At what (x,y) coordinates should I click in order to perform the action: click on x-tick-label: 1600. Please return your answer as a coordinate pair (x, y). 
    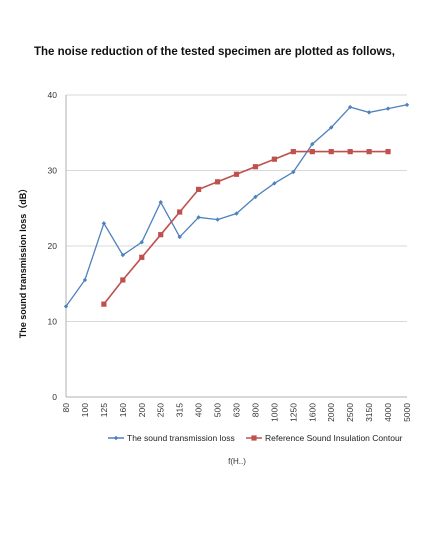
    Looking at the image, I should click on (312, 412).